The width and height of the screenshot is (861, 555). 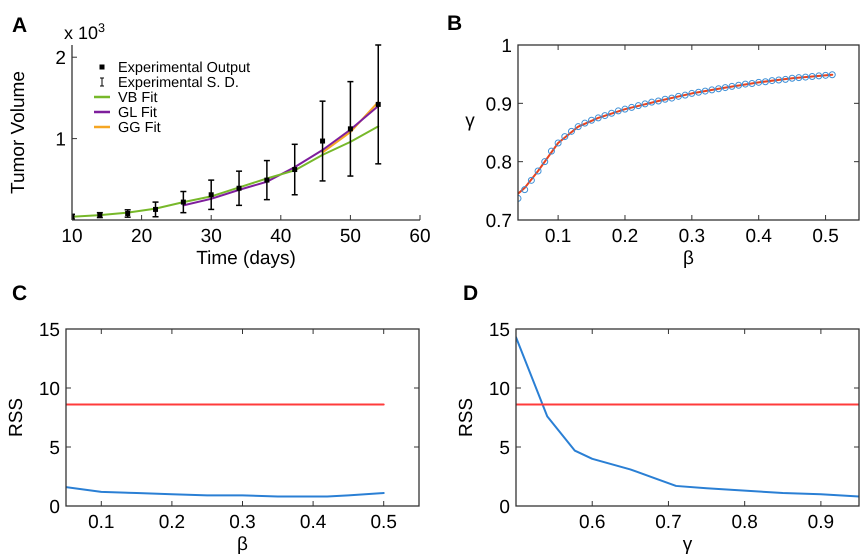 What do you see at coordinates (499, 105) in the screenshot?
I see `y-tick-label: 0.9` at bounding box center [499, 105].